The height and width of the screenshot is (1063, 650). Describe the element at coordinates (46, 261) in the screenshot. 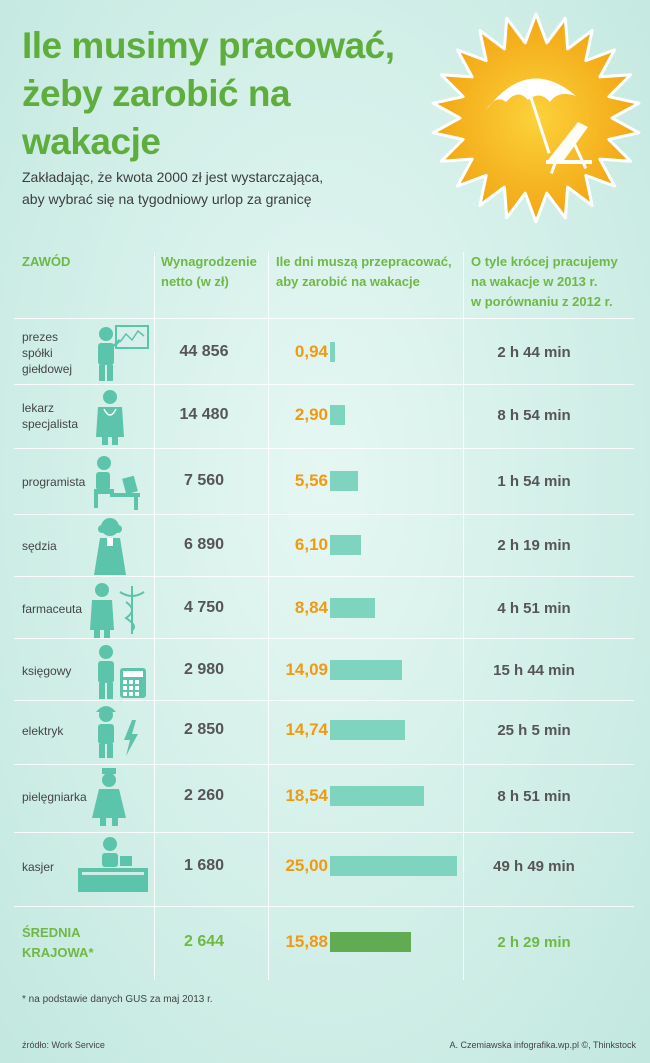

I see `header-zawod: ZAWÓD` at that location.